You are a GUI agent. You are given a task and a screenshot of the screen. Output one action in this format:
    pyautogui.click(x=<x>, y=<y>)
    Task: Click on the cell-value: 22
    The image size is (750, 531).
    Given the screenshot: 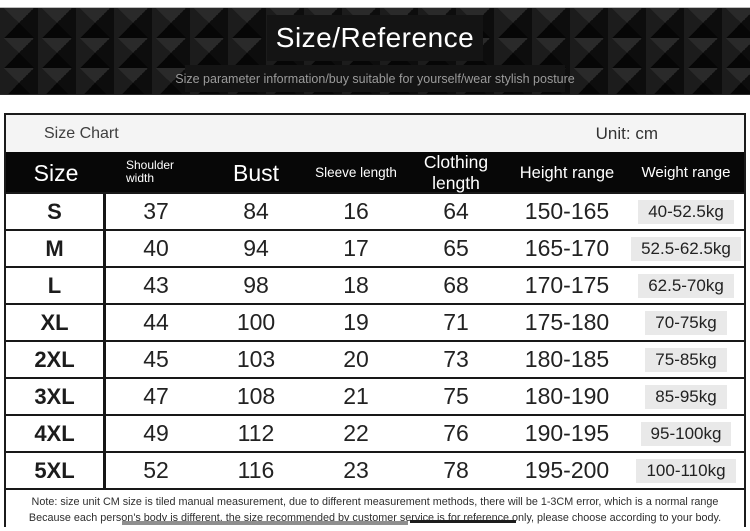 What is the action you would take?
    pyautogui.click(x=356, y=433)
    